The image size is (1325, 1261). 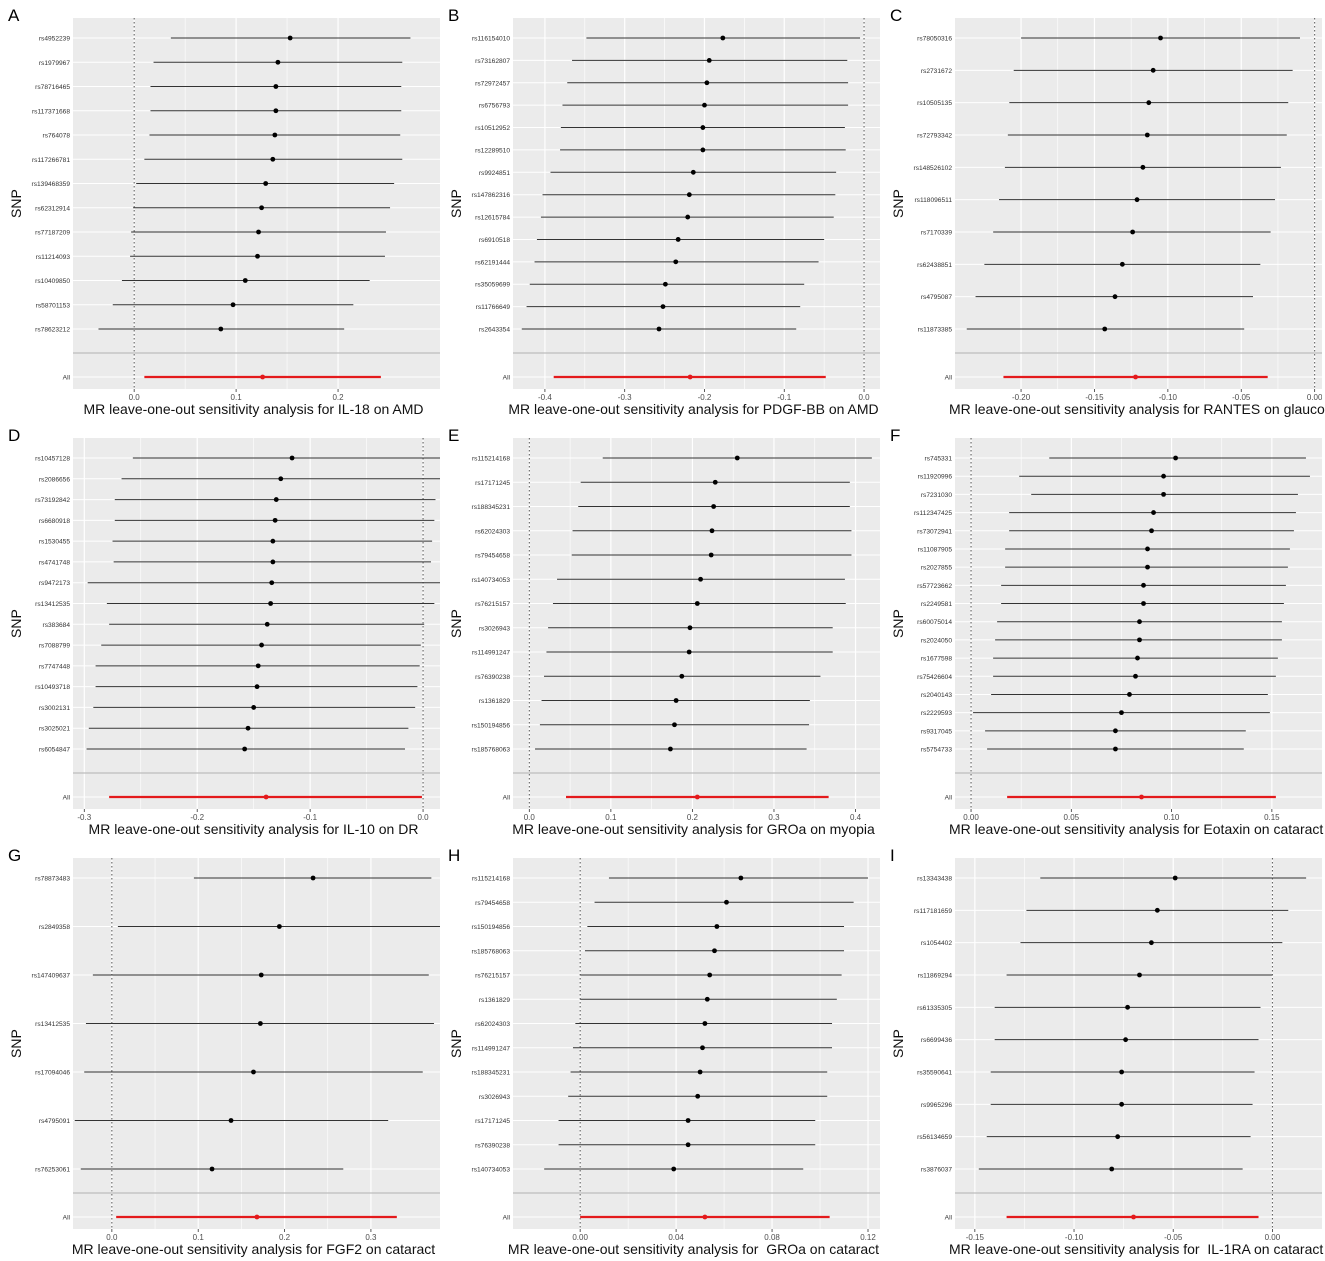 I want to click on x-tick-label: -0.2, so click(x=705, y=396).